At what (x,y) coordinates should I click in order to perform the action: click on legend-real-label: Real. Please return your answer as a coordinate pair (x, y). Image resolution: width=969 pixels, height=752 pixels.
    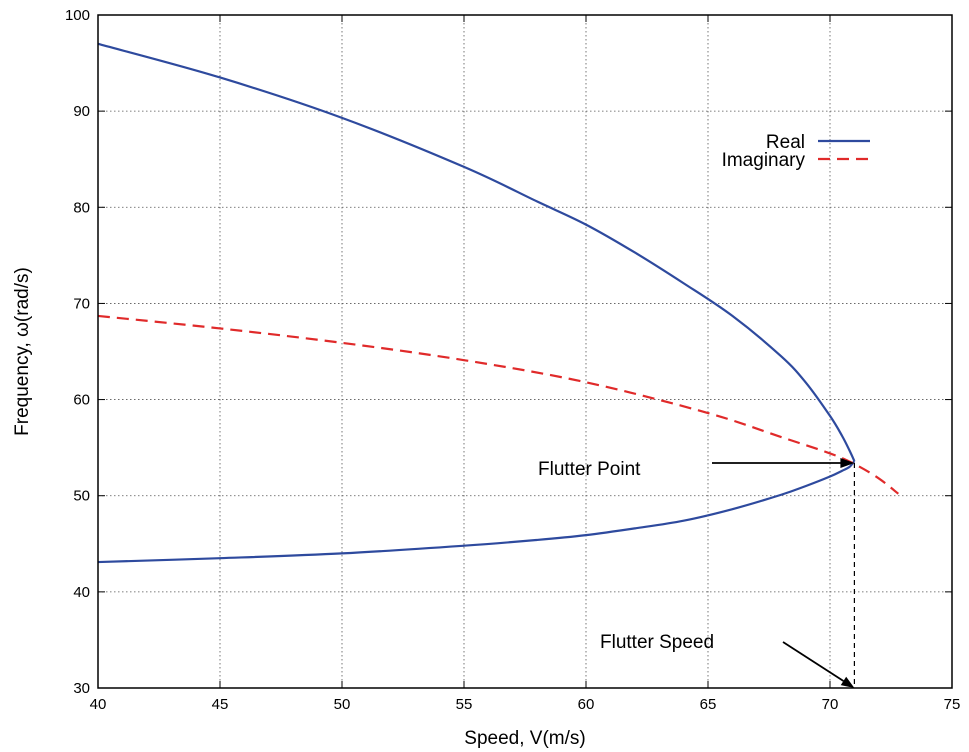
    Looking at the image, I should click on (785, 142).